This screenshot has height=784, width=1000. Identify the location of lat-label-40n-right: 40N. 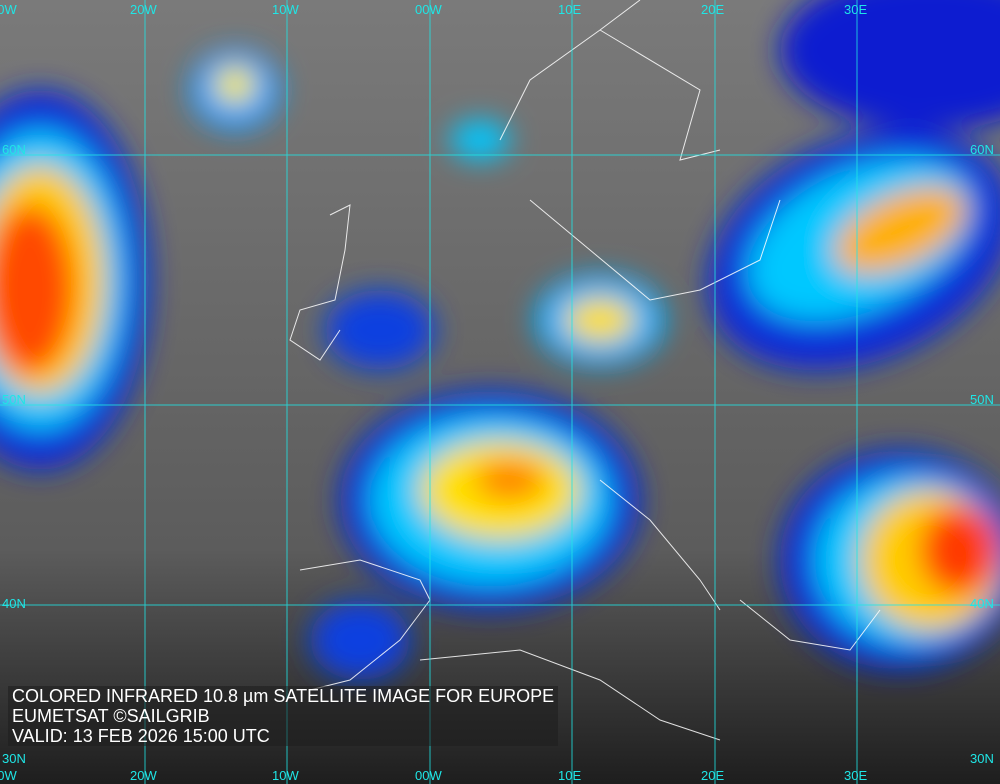
(982, 603).